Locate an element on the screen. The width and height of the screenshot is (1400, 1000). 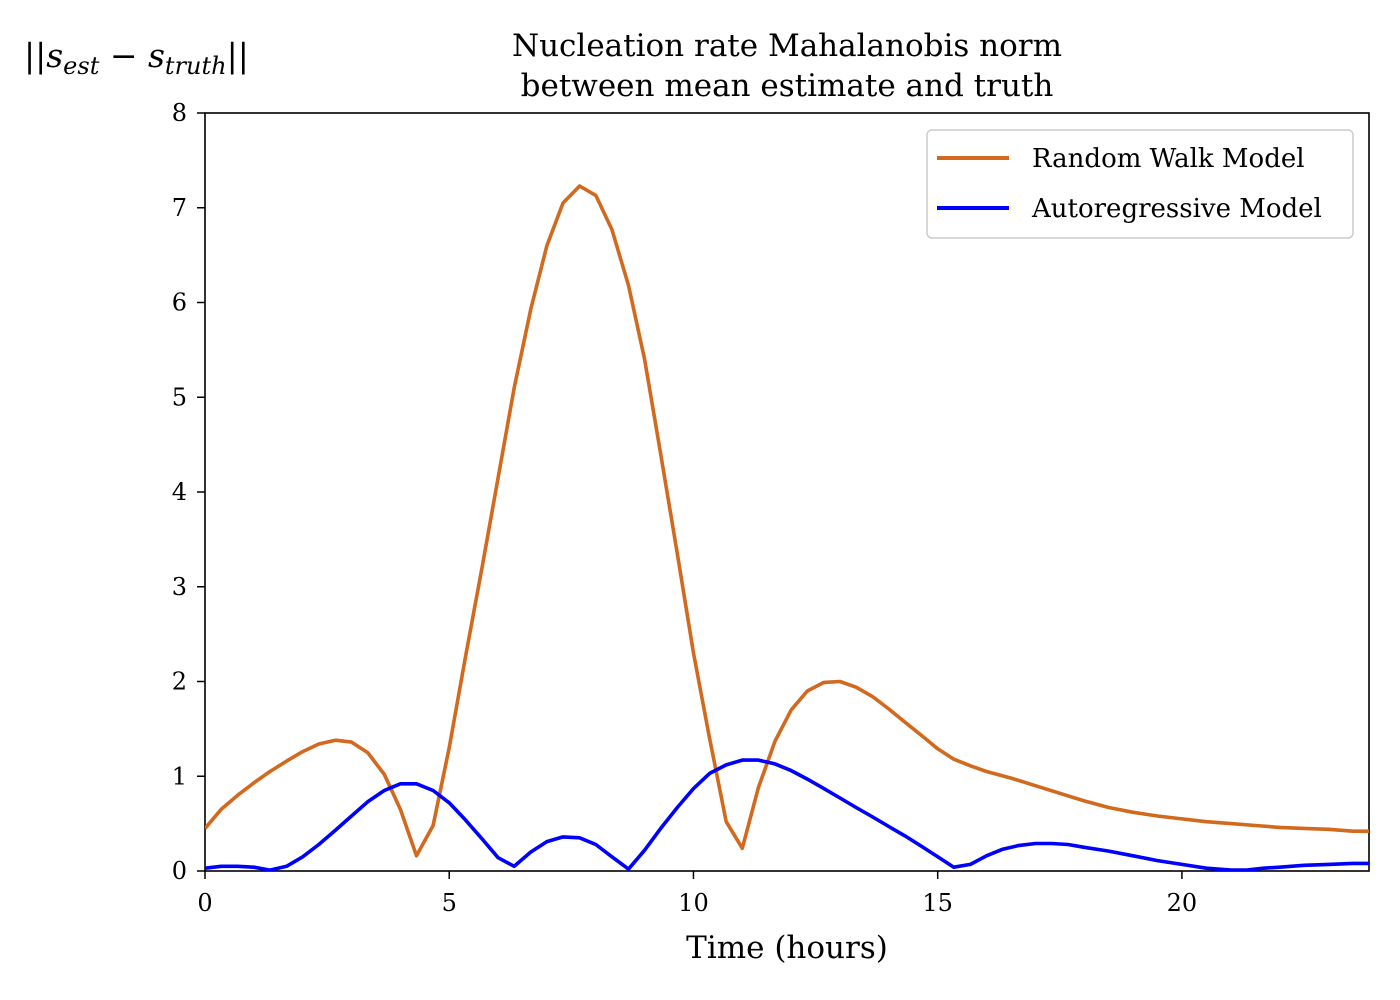
y-tick-label: 4 is located at coordinates (179, 492).